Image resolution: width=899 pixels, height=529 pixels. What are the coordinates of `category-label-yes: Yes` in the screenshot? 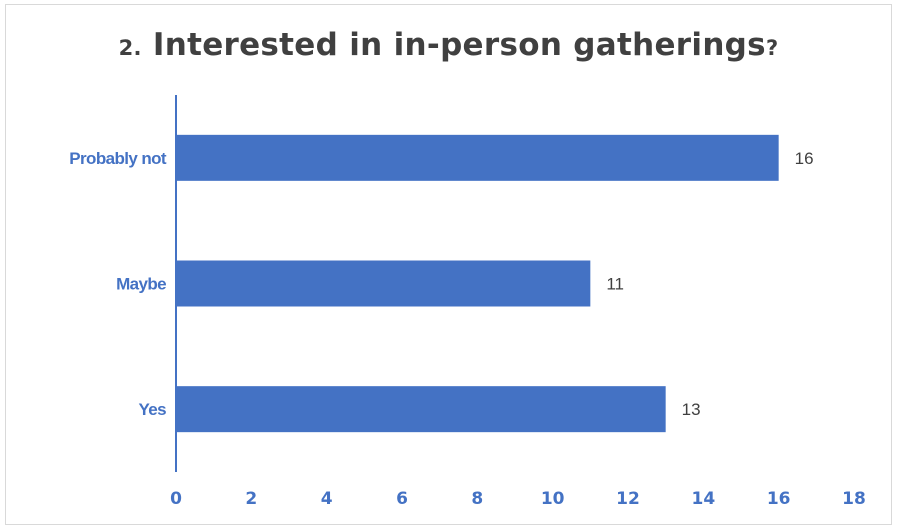 It's located at (152, 409).